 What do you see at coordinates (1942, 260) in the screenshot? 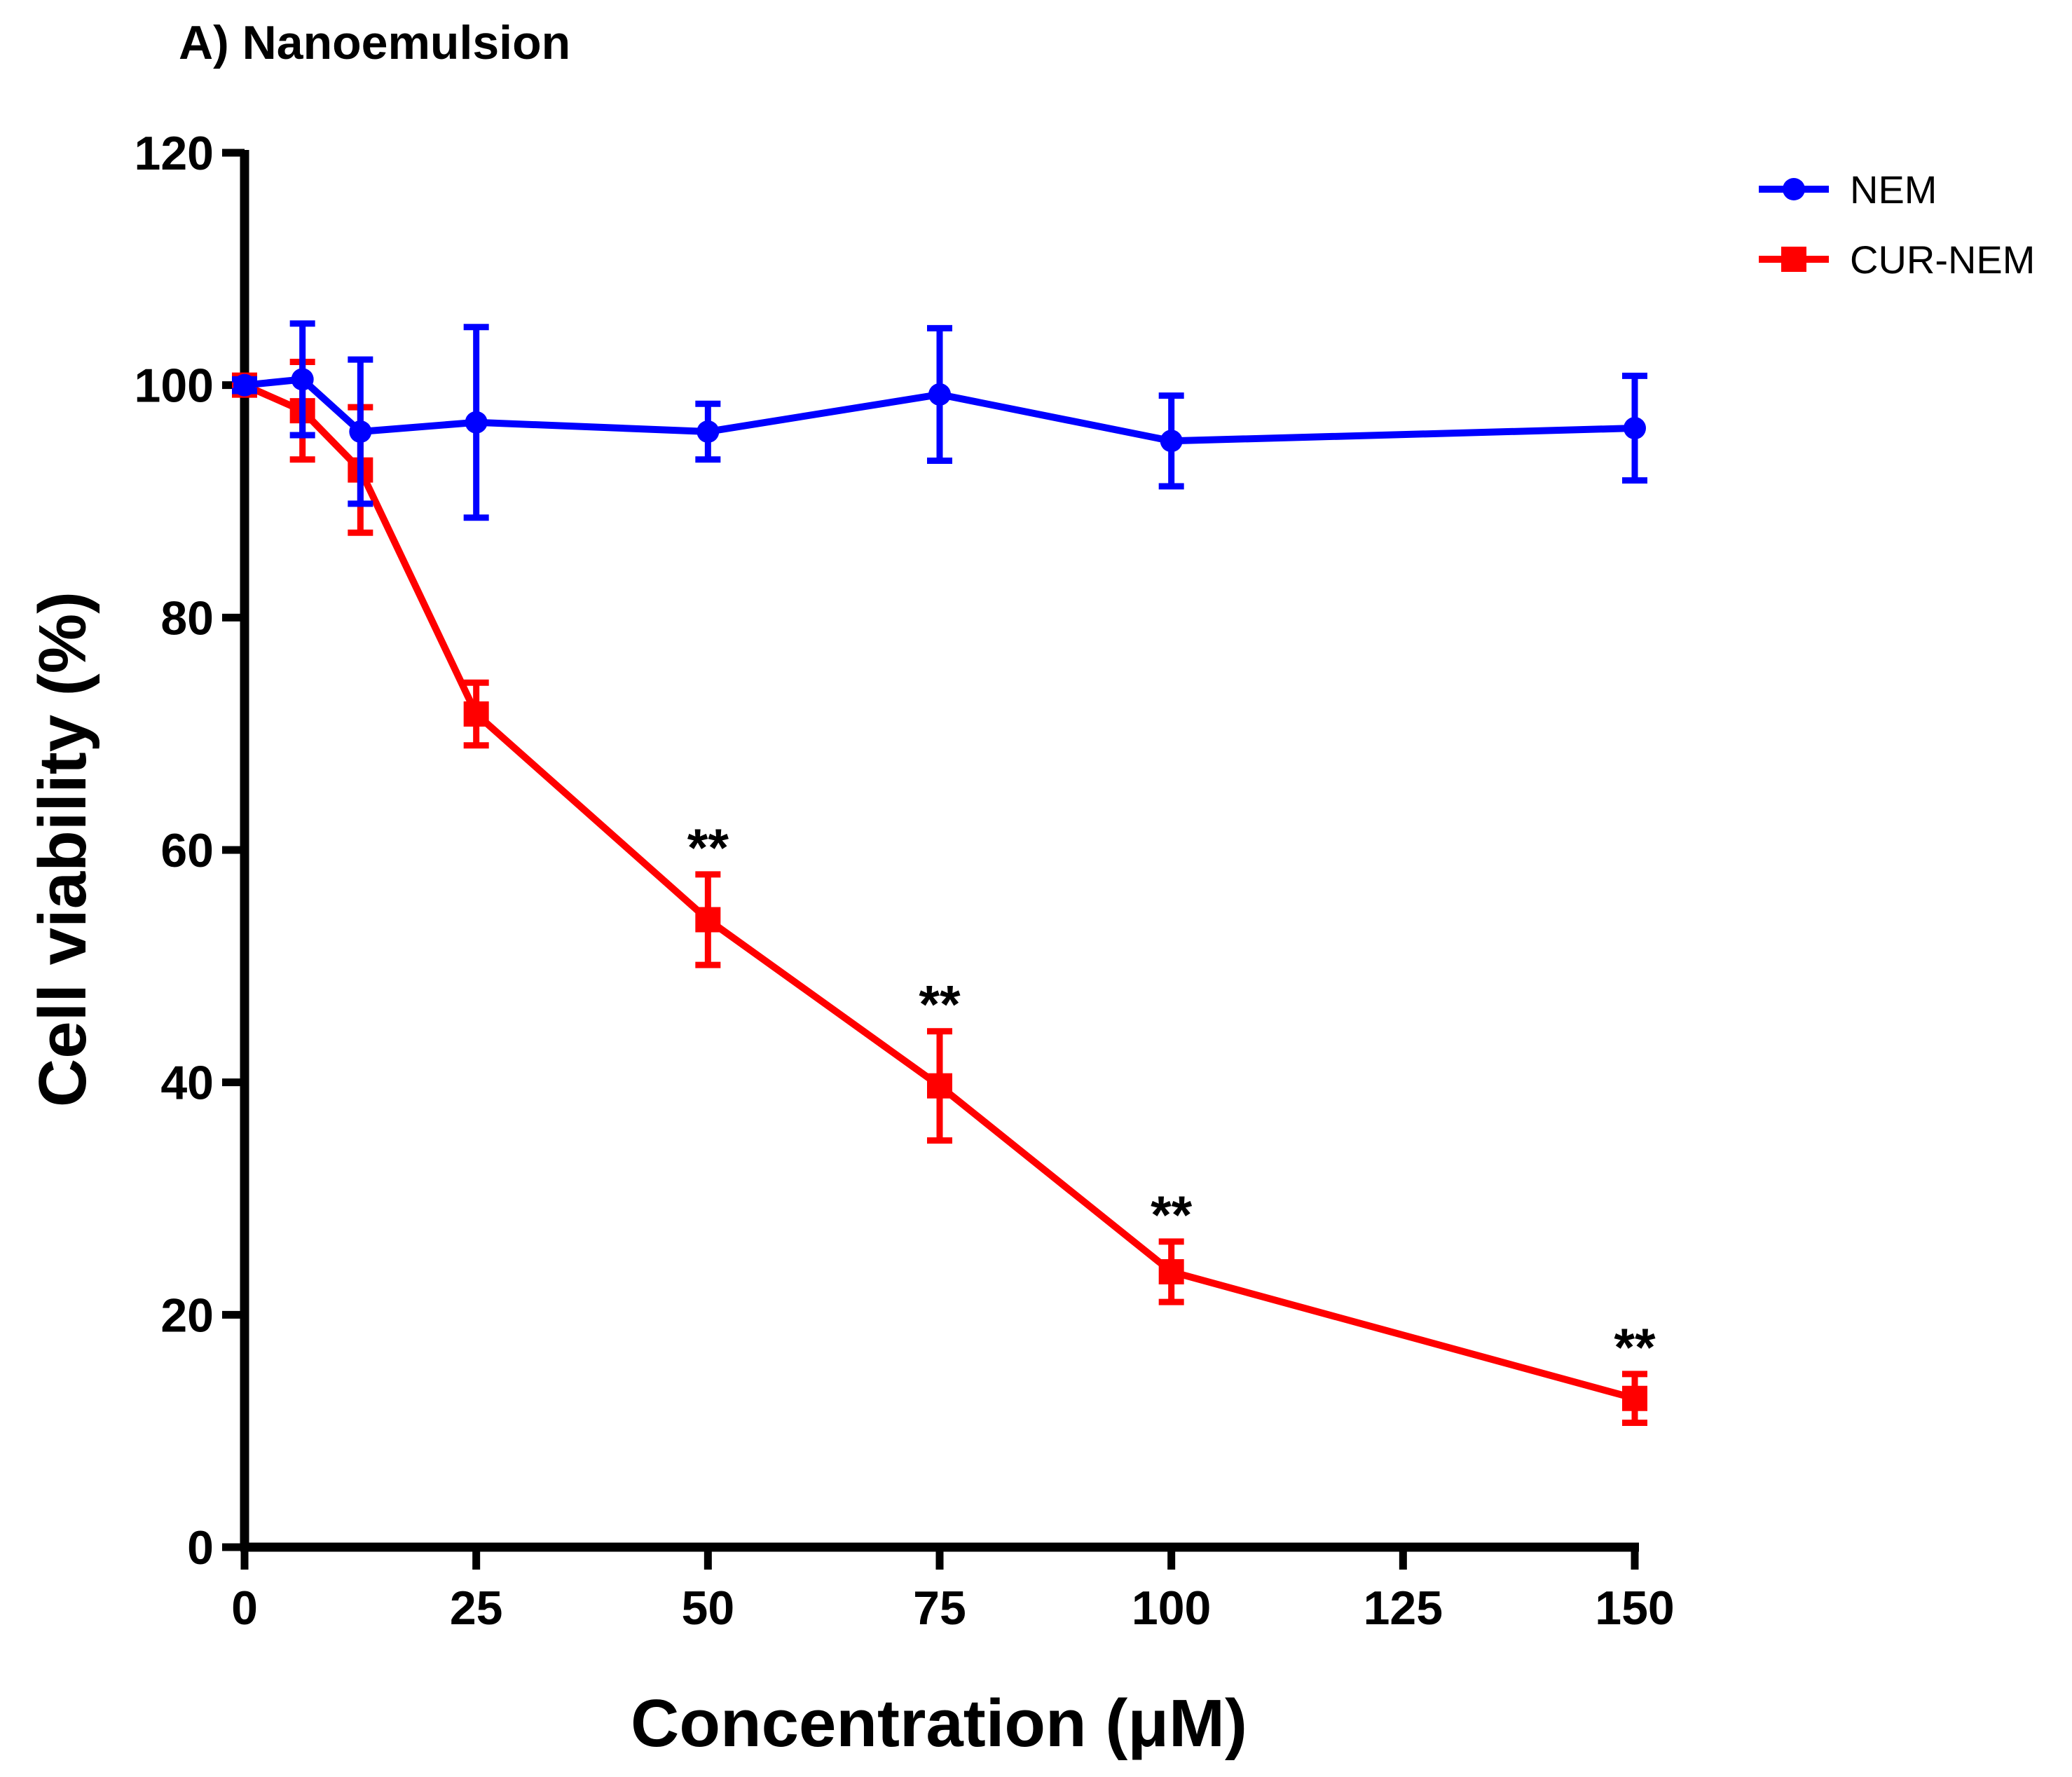
I see `legend-label: CUR-NEM` at bounding box center [1942, 260].